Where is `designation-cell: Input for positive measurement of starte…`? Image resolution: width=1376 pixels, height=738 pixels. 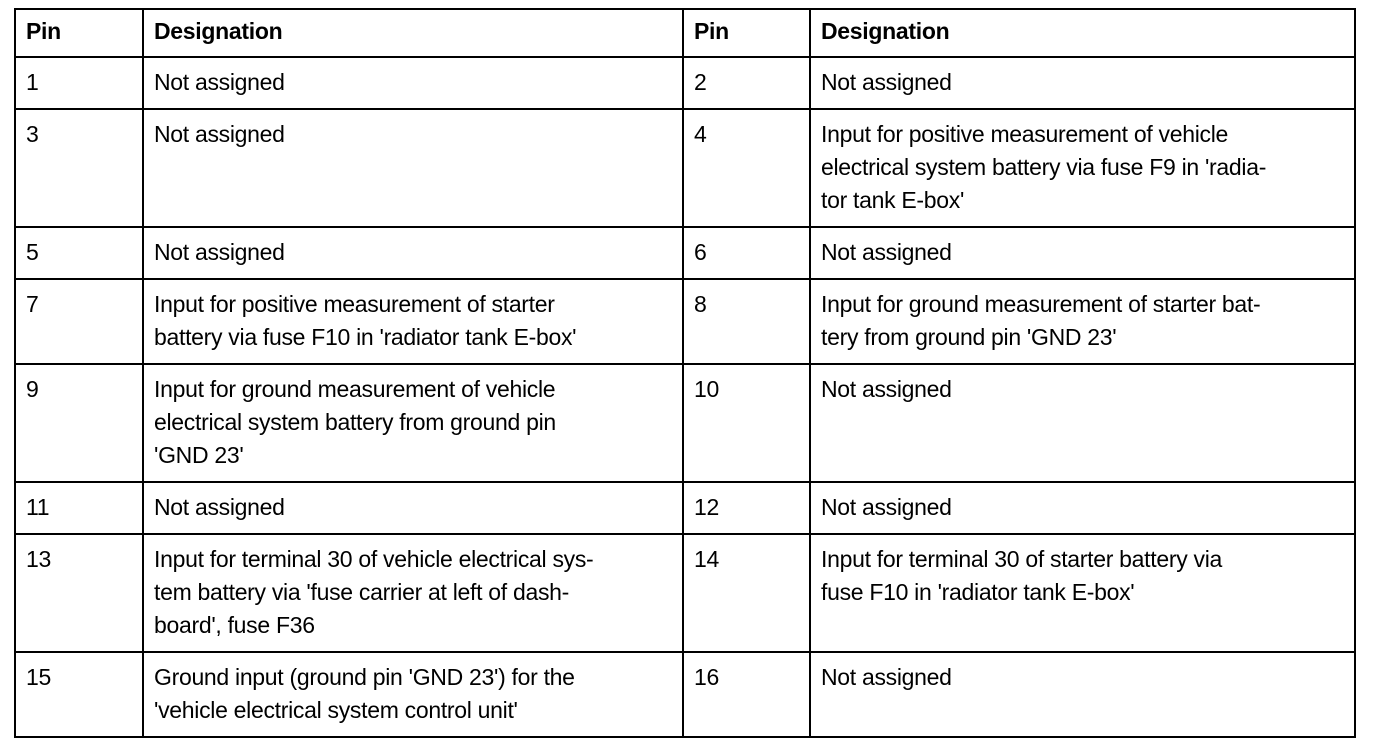
designation-cell: Input for positive measurement of starte… is located at coordinates (413, 321).